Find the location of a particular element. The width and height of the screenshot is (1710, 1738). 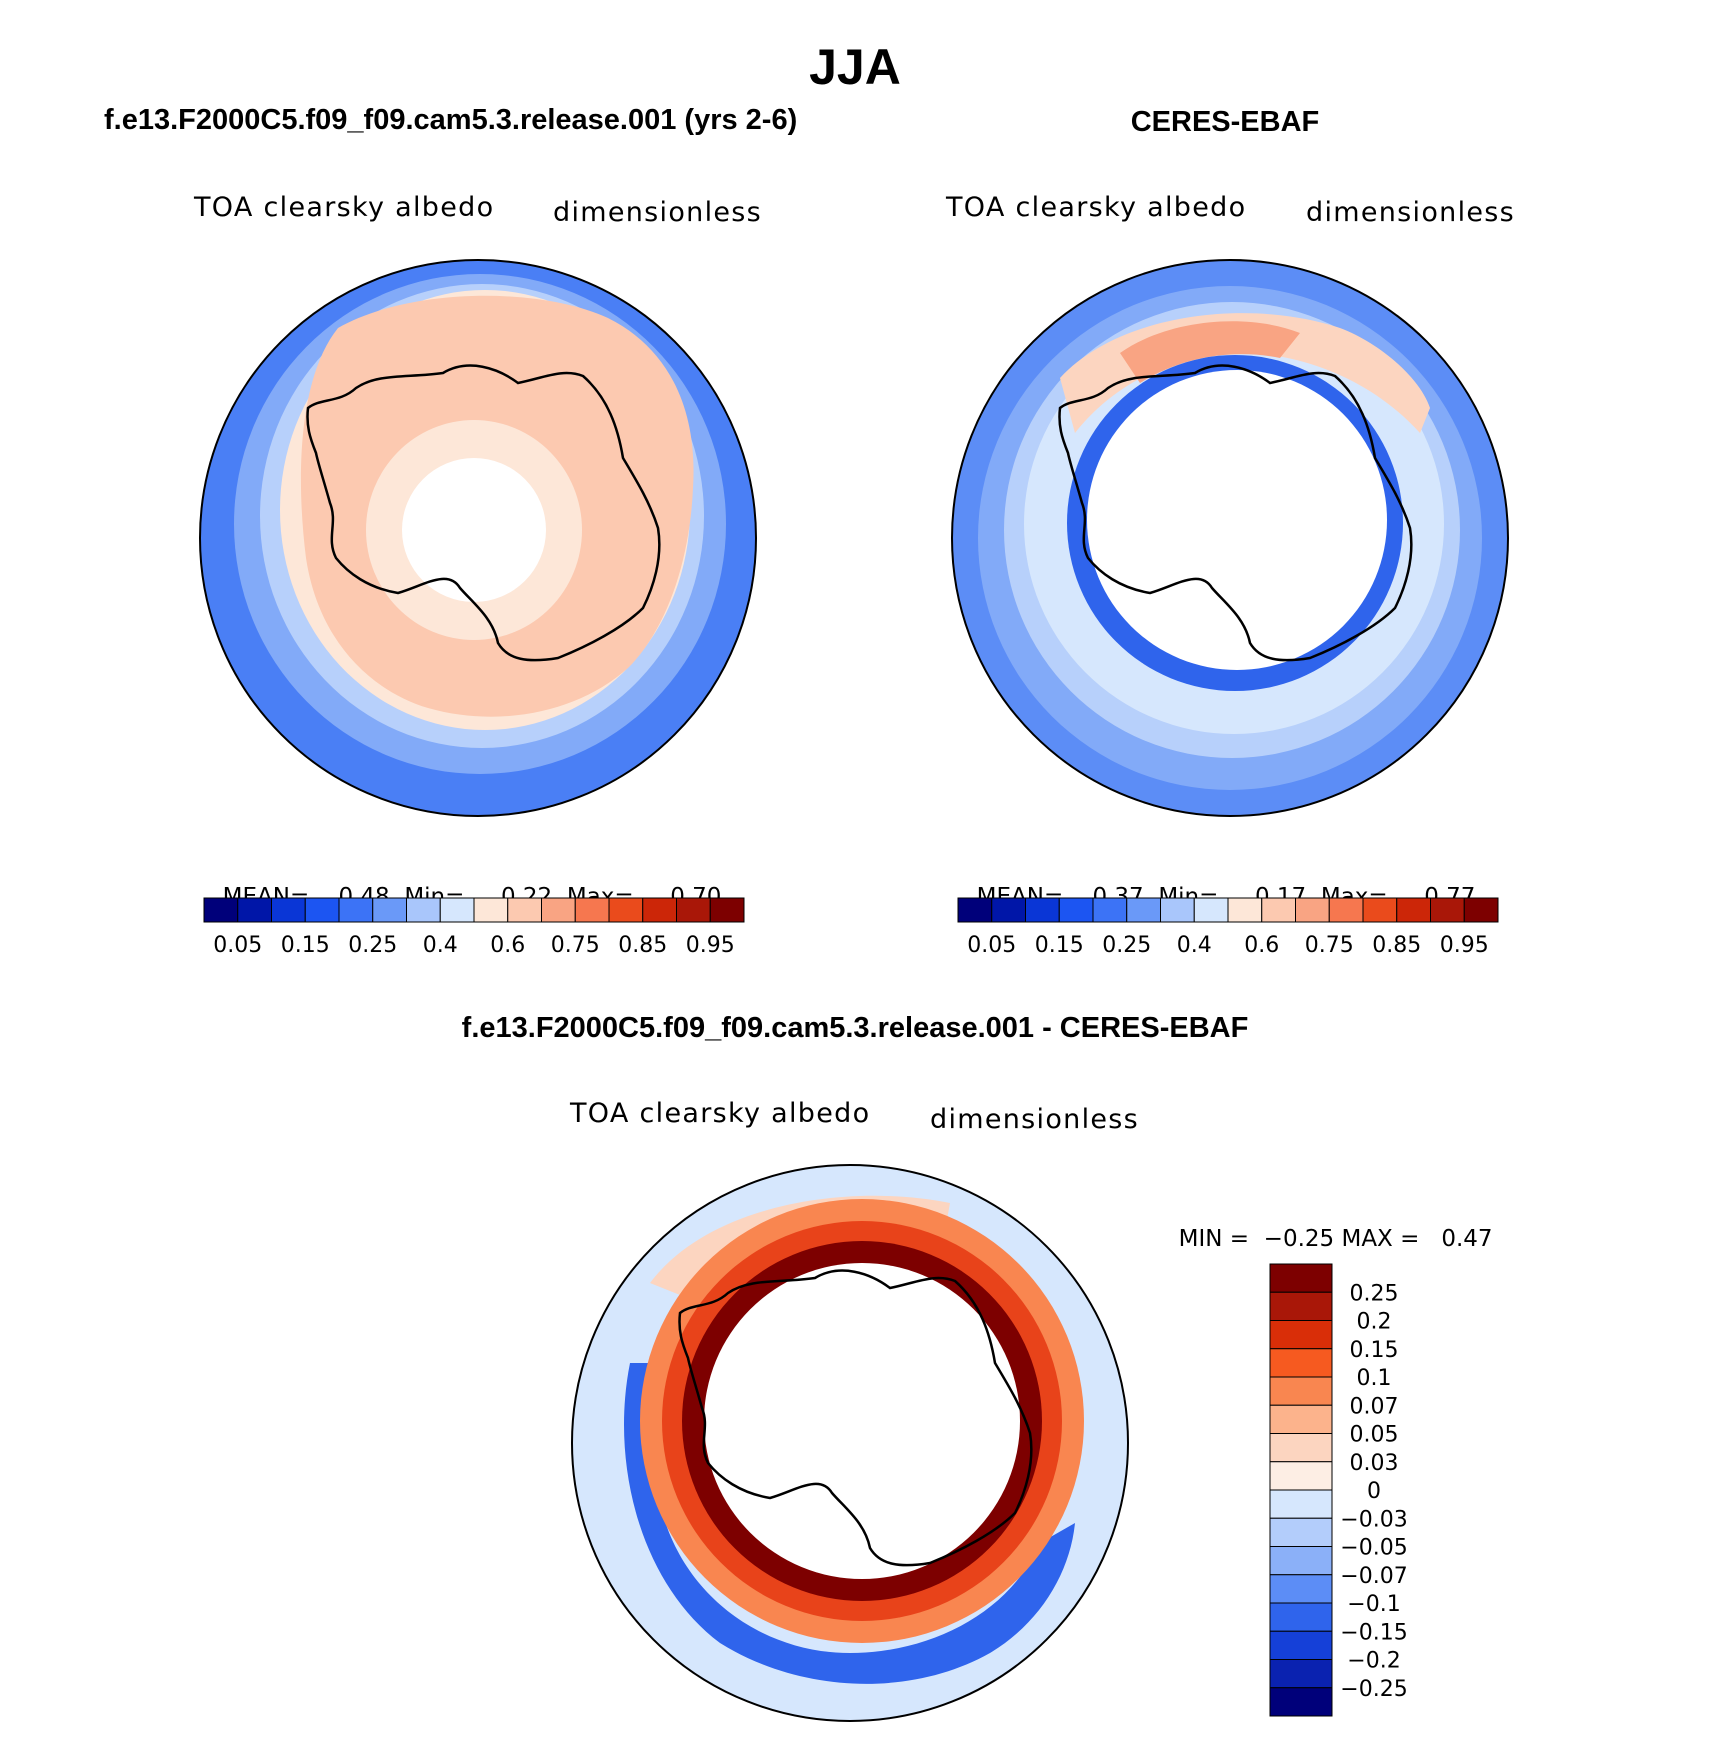

obs-polar-map is located at coordinates (1230, 538).